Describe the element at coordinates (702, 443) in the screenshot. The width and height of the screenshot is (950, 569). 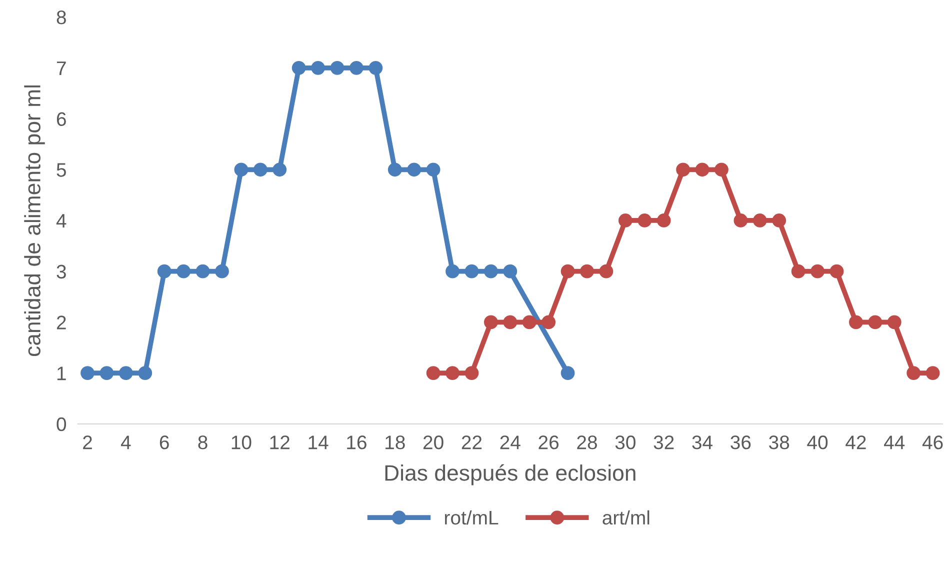
I see `x-tick-label: 34` at that location.